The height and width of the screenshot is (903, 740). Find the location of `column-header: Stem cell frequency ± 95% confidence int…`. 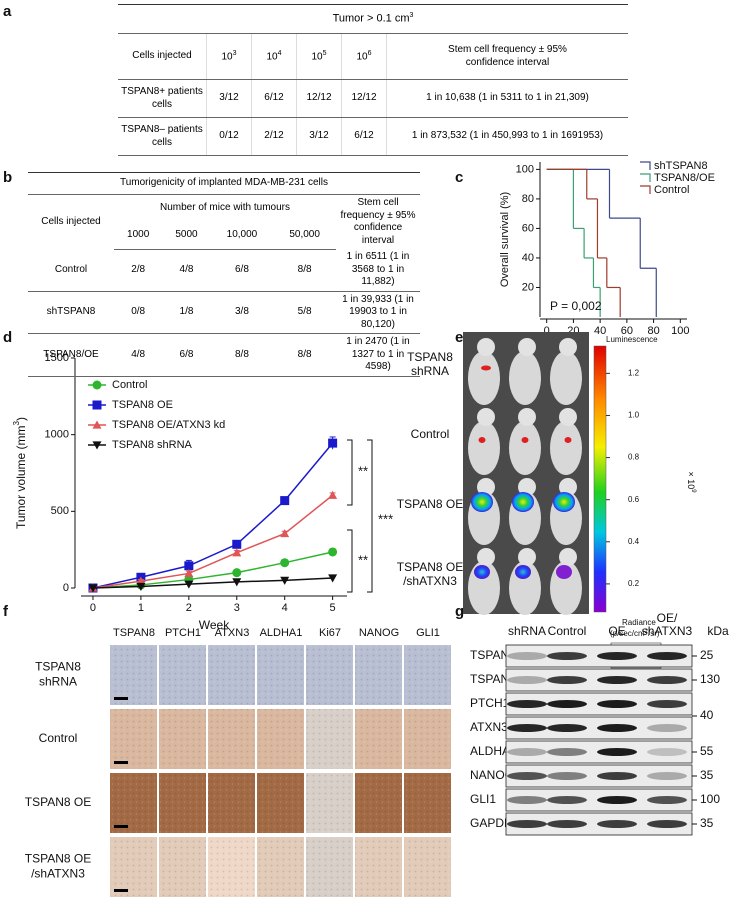

column-header: Stem cell frequency ± 95% confidence int… is located at coordinates (507, 56).